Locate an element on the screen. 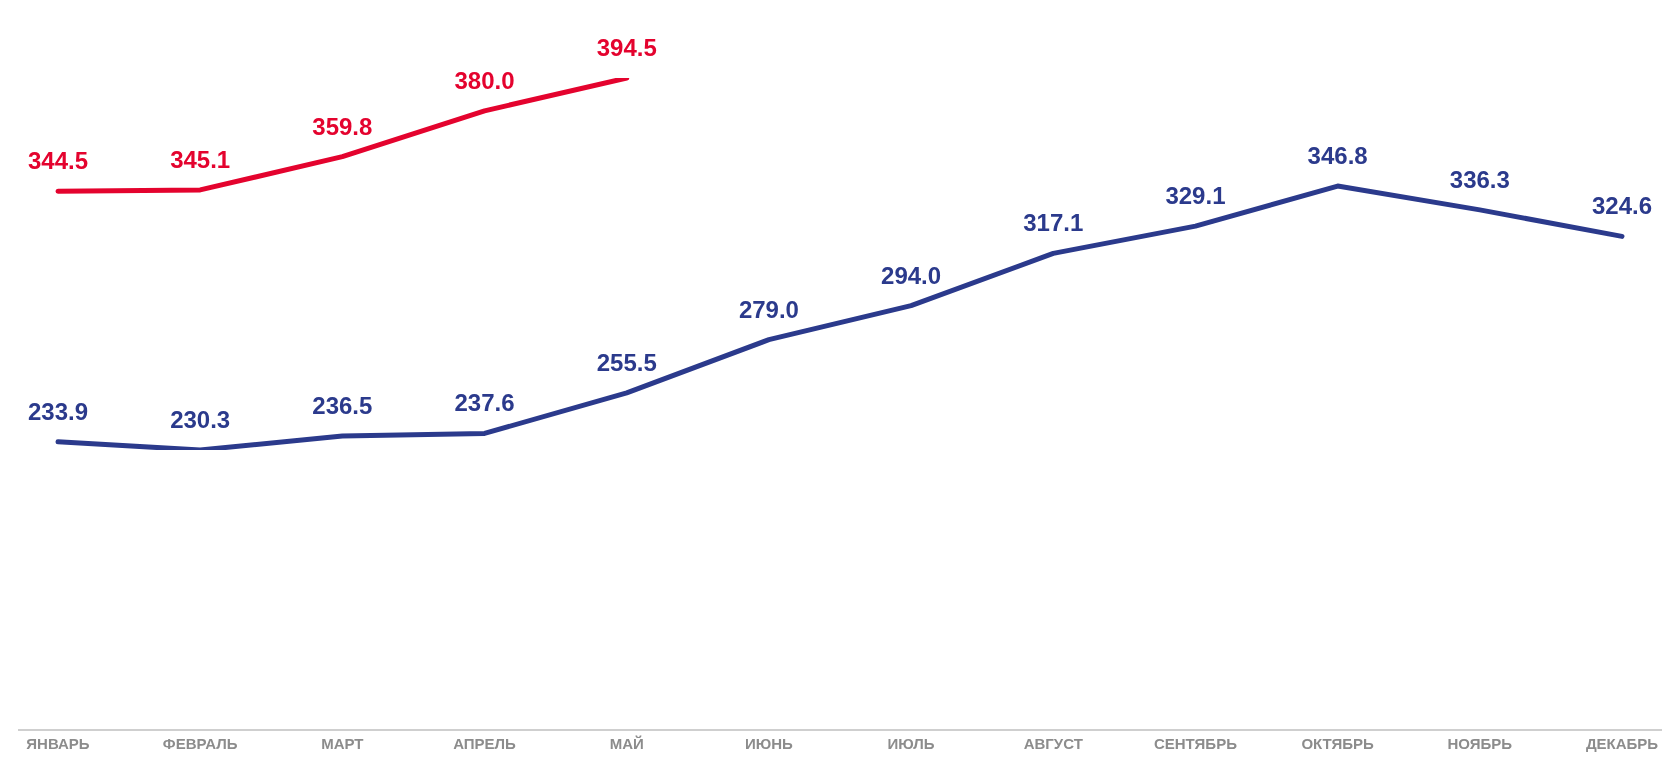 The height and width of the screenshot is (779, 1680). x-tick-label: ОКТЯБРЬ is located at coordinates (1338, 743).